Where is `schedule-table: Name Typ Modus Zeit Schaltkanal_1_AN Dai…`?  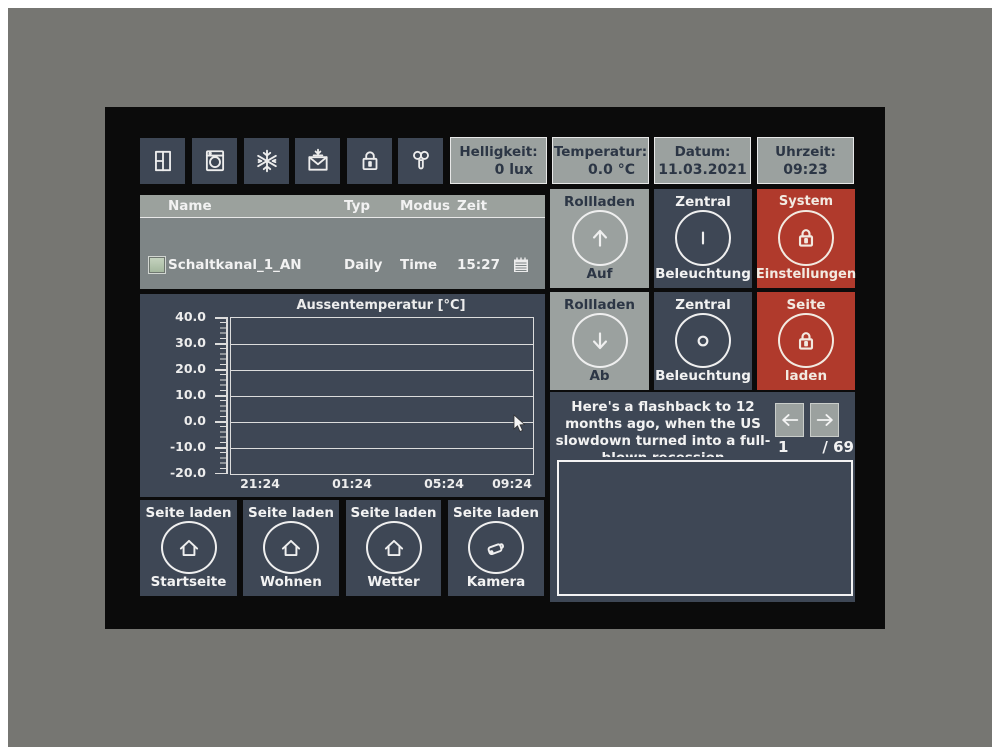
schedule-table: Name Typ Modus Zeit Schaltkanal_1_AN Dai… is located at coordinates (342, 281).